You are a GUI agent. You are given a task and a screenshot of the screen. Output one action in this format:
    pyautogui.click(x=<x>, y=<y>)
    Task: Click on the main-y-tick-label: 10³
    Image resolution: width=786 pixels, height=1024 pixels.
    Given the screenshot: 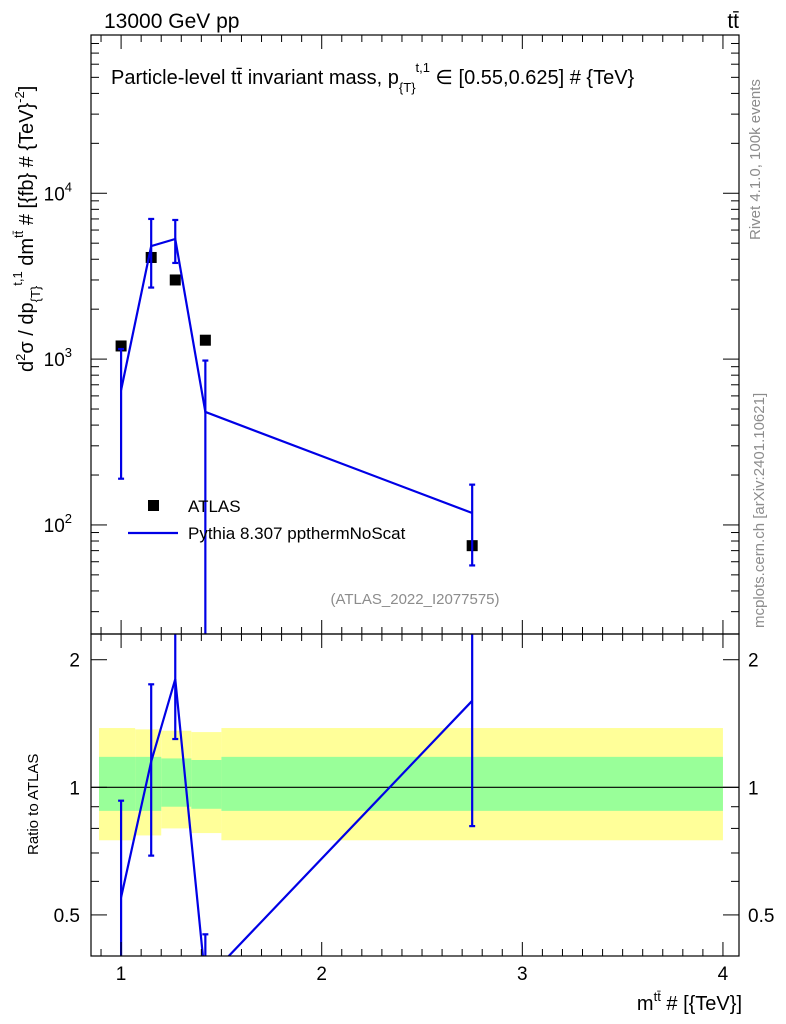 What is the action you would take?
    pyautogui.click(x=58, y=358)
    